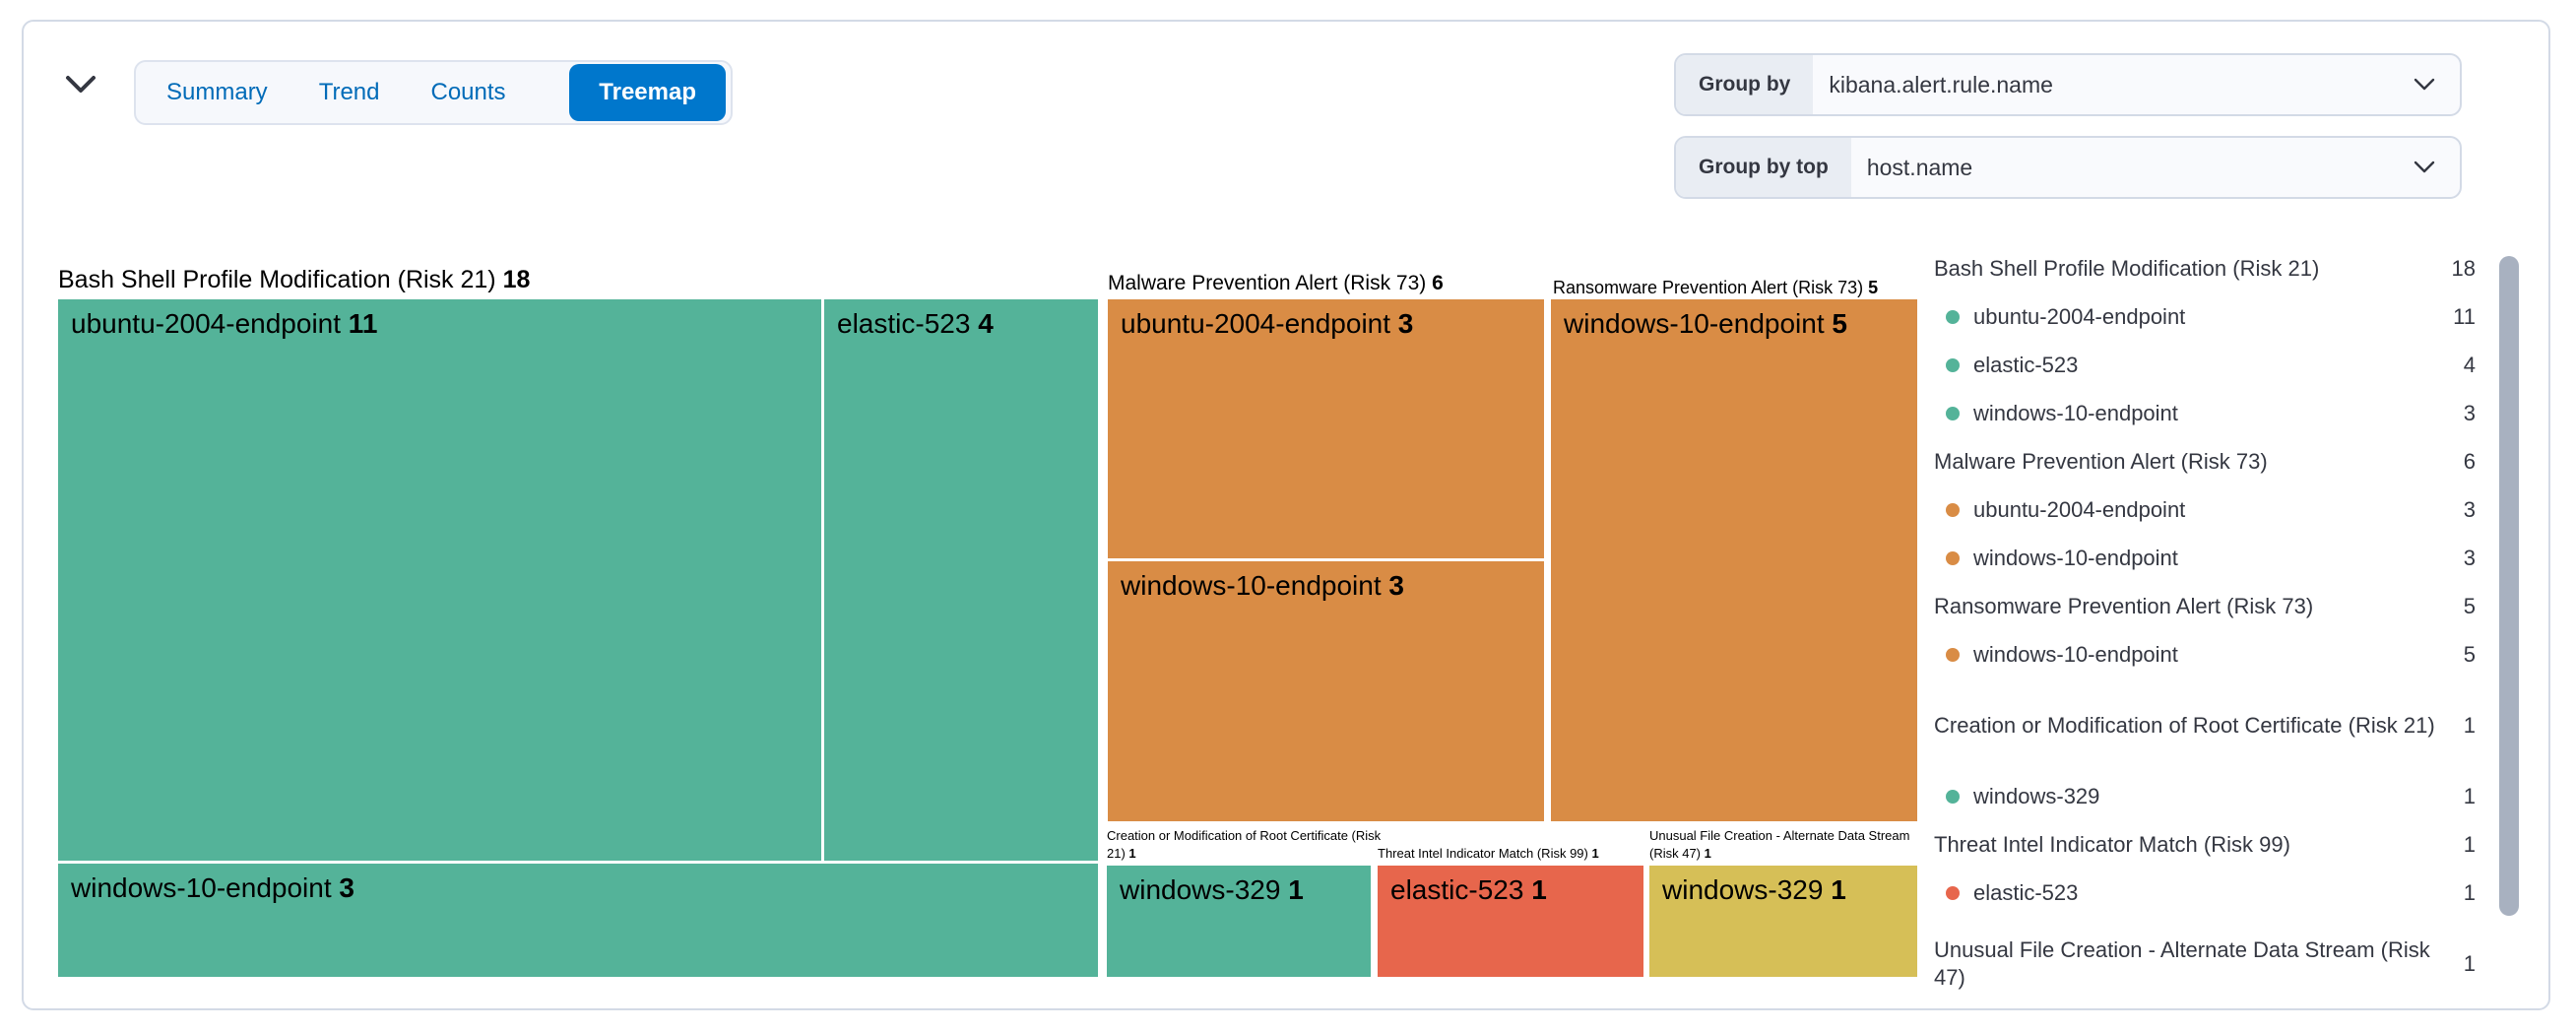 The height and width of the screenshot is (1032, 2576). I want to click on treemap-group-header: Malware Prevention Alert (Risk 73) 6, so click(1276, 283).